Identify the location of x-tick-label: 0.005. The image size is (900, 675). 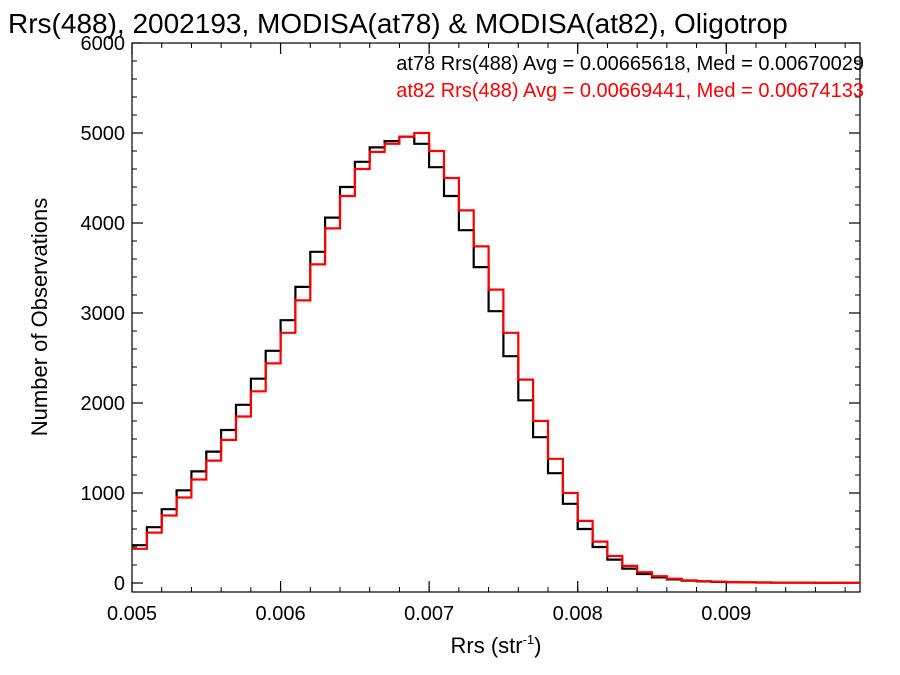
(132, 614).